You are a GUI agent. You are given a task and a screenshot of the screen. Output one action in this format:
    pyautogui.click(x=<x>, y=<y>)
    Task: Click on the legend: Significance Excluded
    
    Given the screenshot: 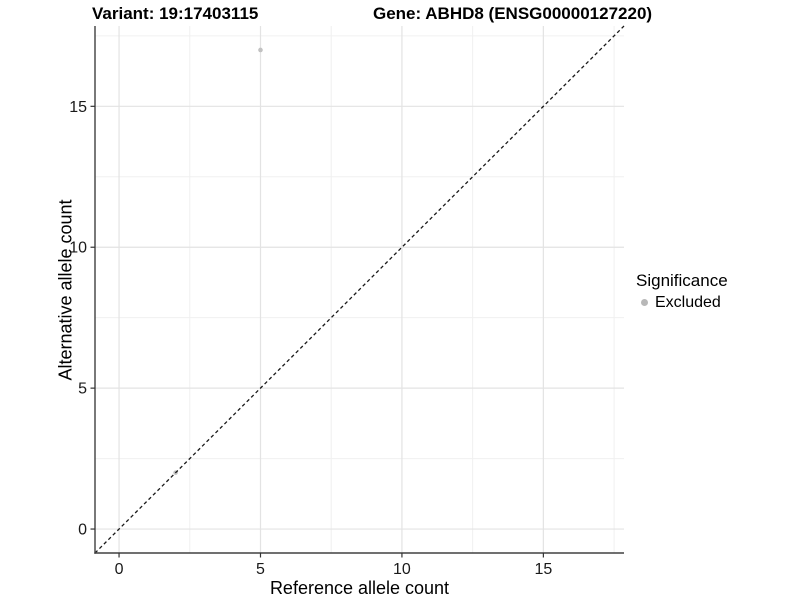 What is the action you would take?
    pyautogui.click(x=682, y=291)
    